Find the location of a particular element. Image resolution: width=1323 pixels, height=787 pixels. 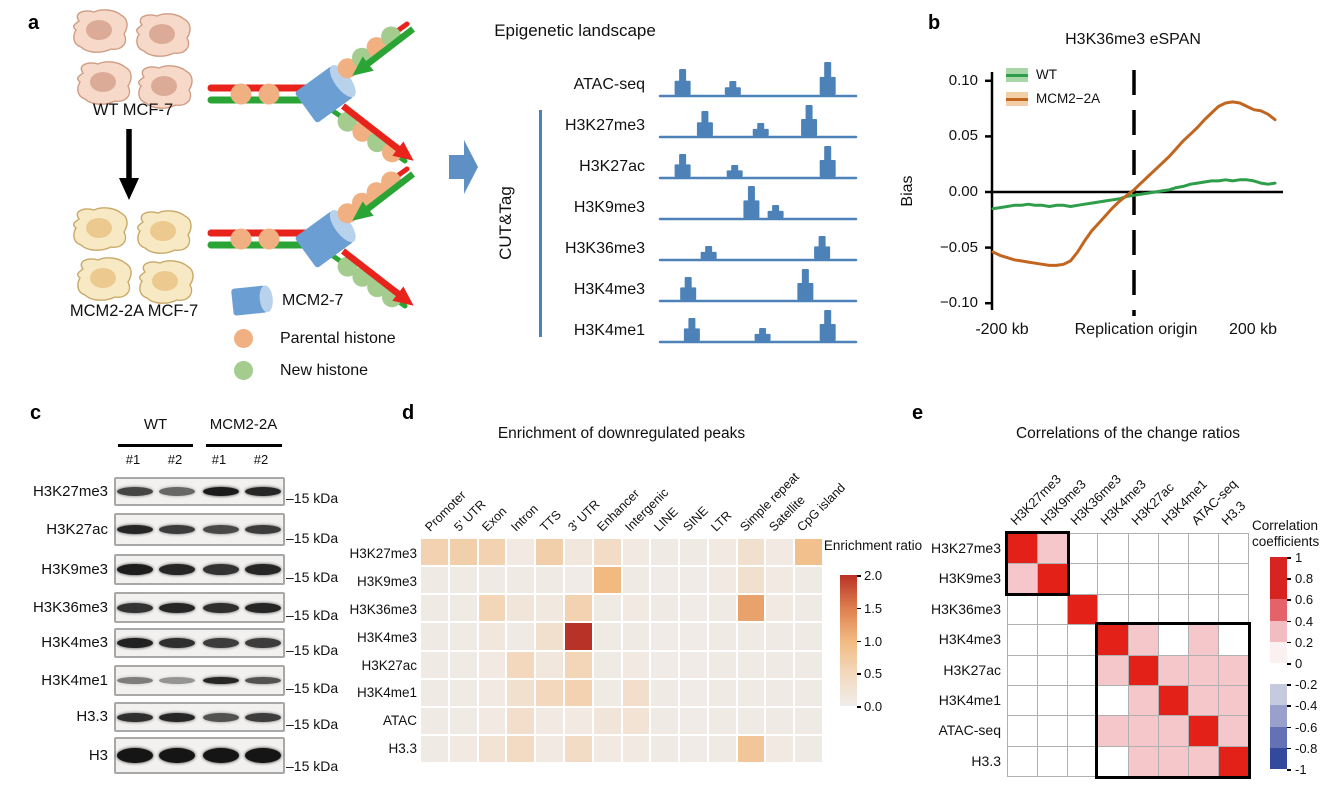

series-WT is located at coordinates (1134, 194).